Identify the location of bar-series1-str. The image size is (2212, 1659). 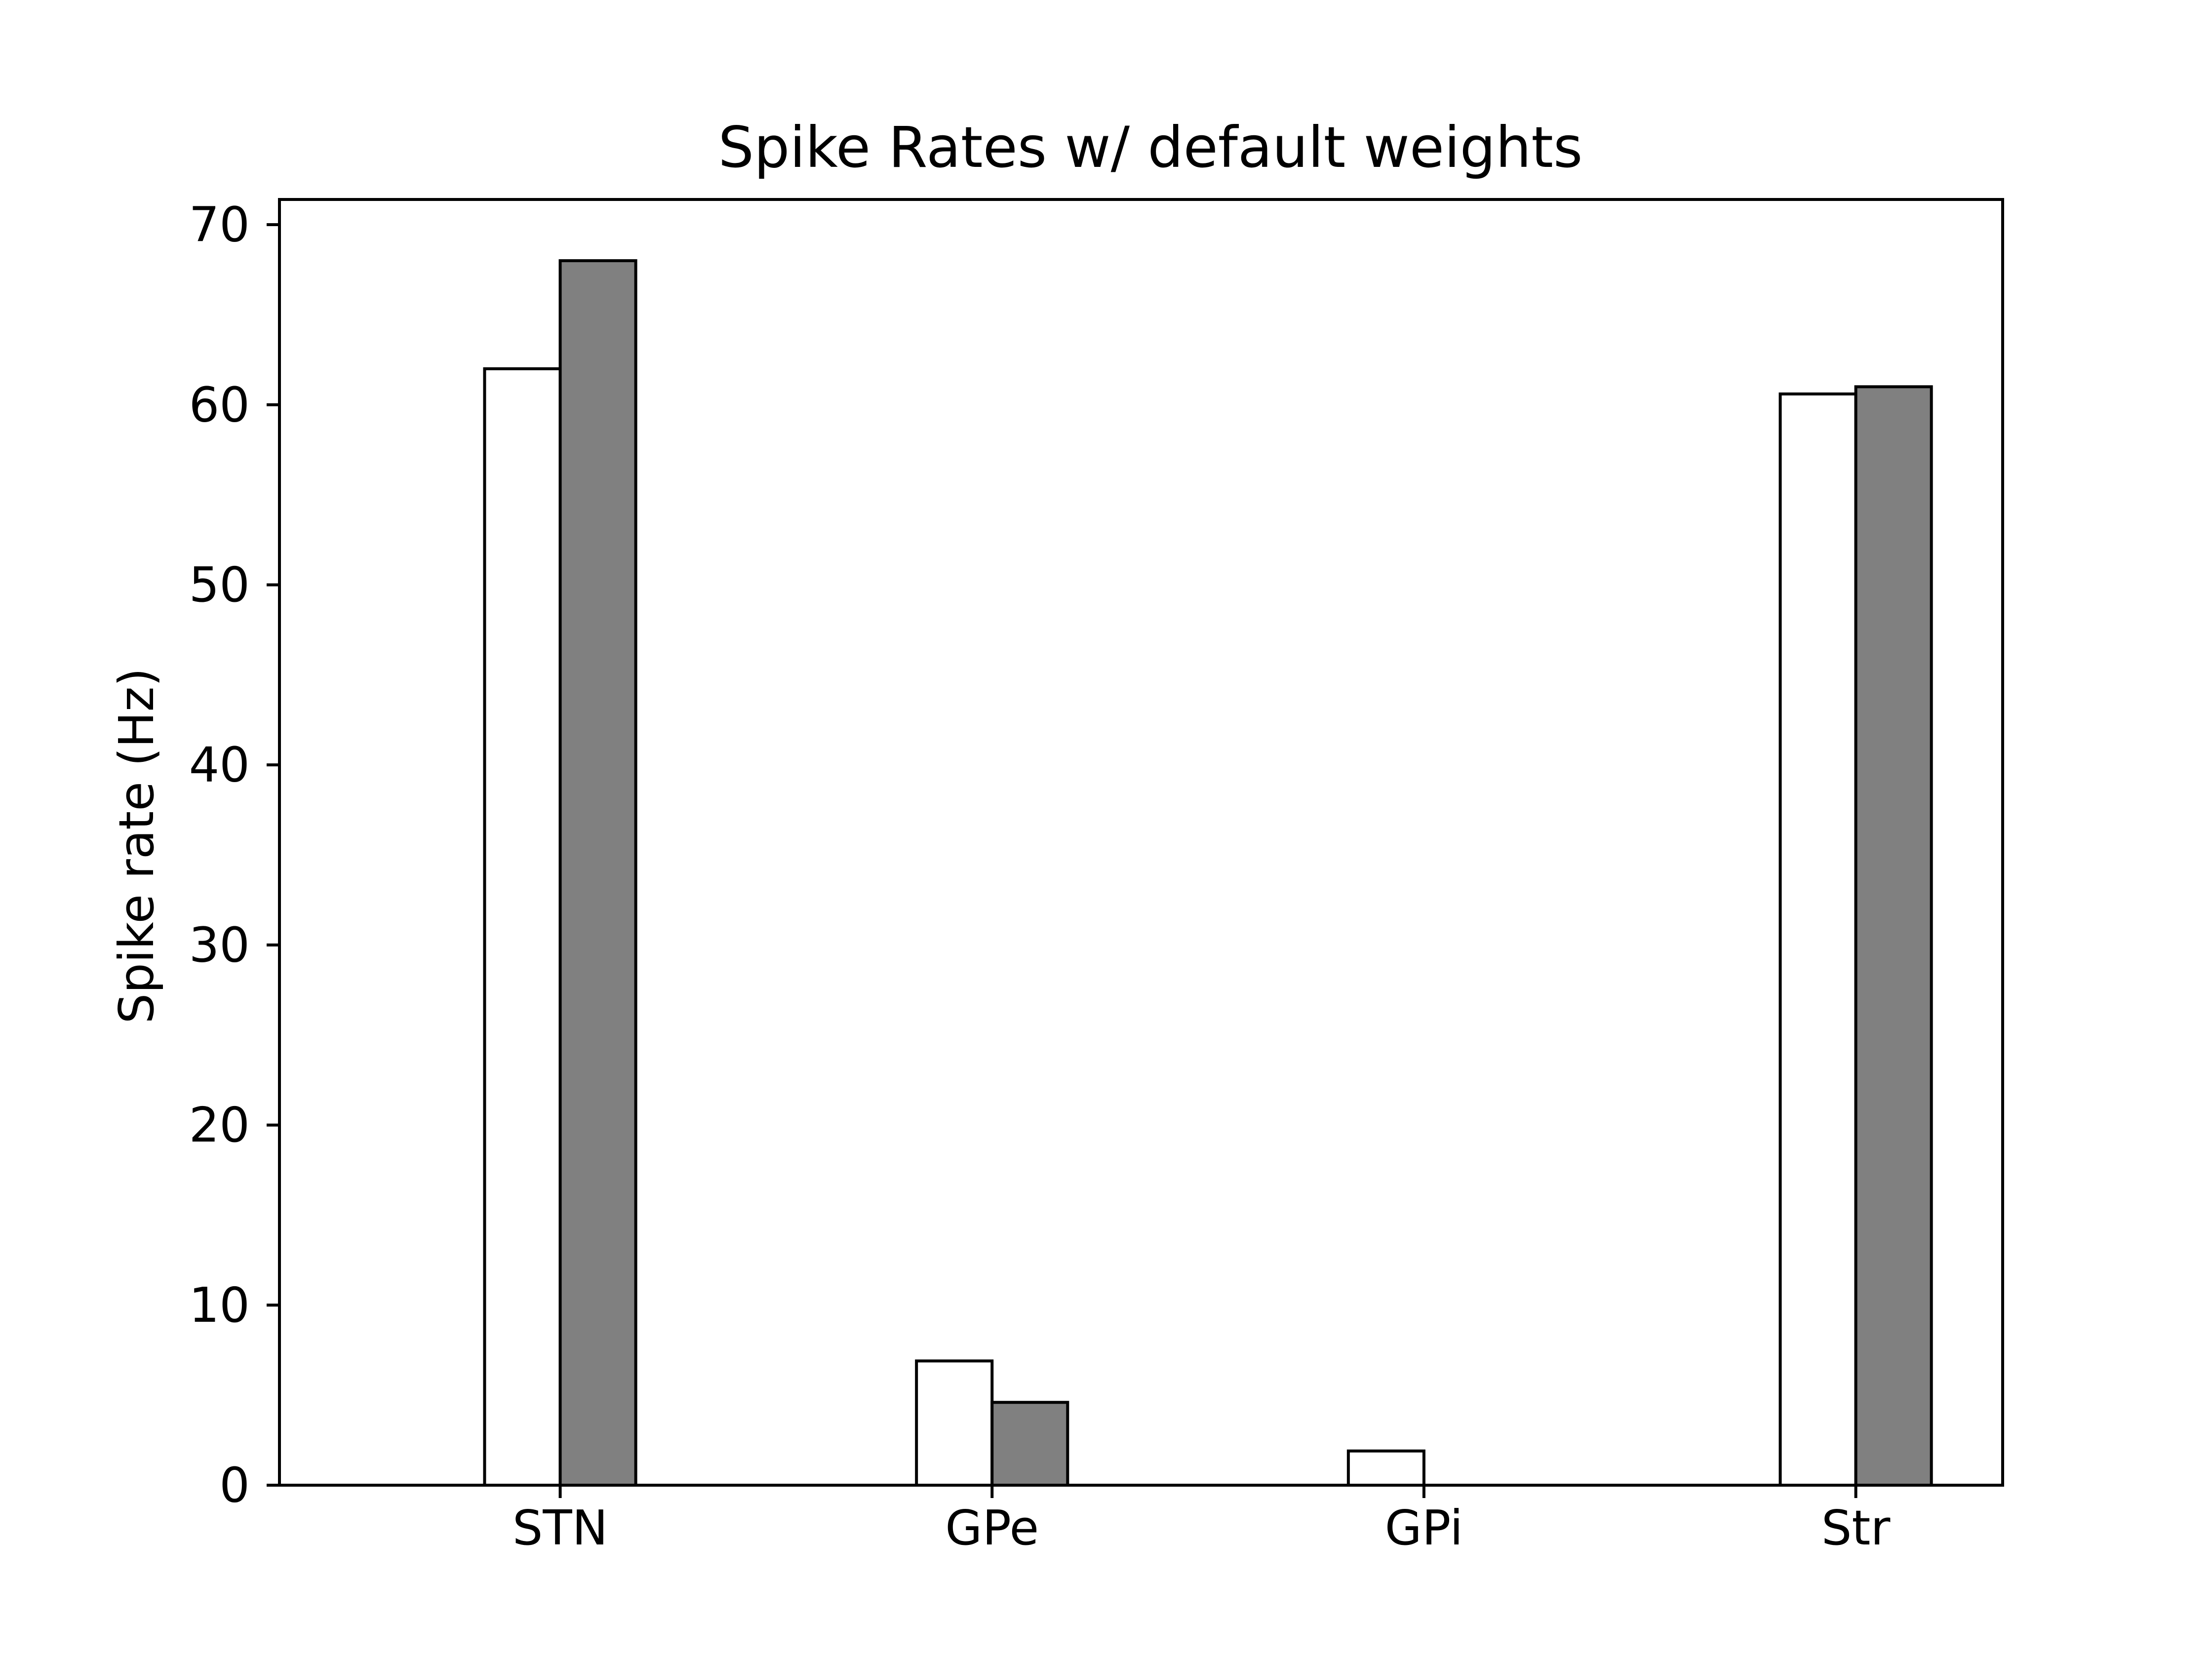
(1818, 940).